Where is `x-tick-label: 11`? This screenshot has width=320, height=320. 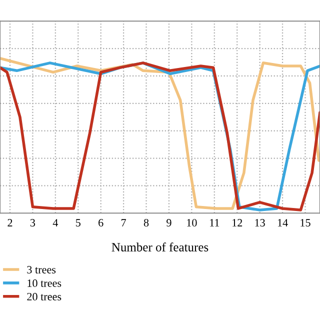
x-tick-label: 11 is located at coordinates (215, 222).